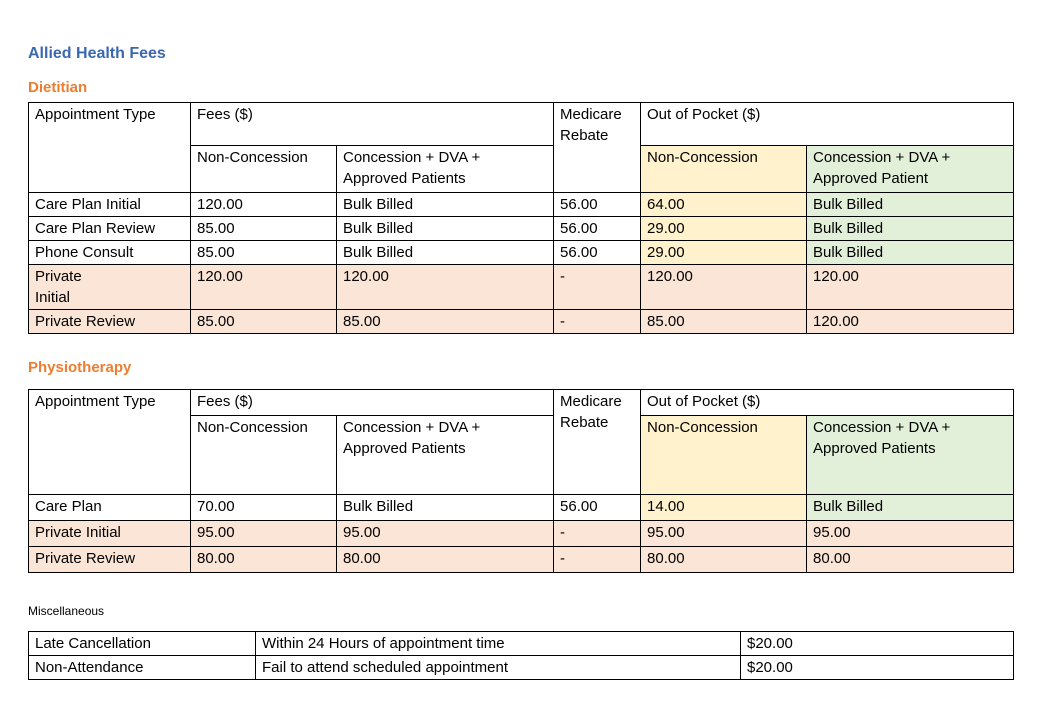  What do you see at coordinates (724, 559) in the screenshot?
I see `cell-oop-non-concession: 80.00` at bounding box center [724, 559].